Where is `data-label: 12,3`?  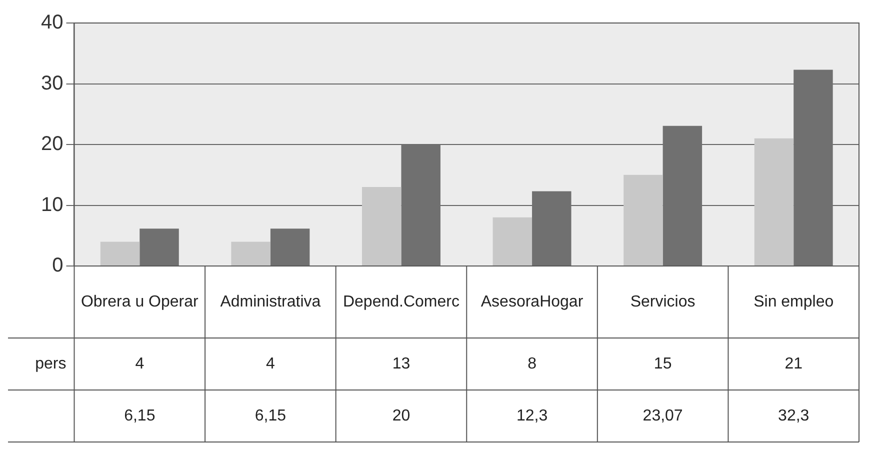
data-label: 12,3 is located at coordinates (532, 415).